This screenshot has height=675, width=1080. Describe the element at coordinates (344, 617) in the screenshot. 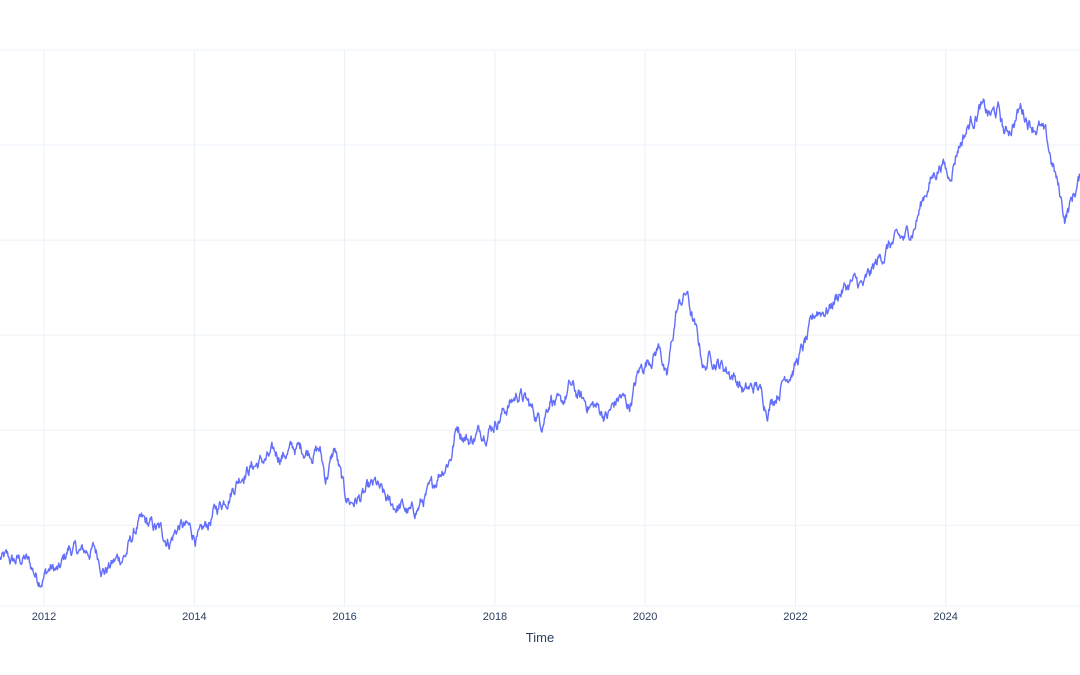

I see `x-tick-label-2016: 2016` at that location.